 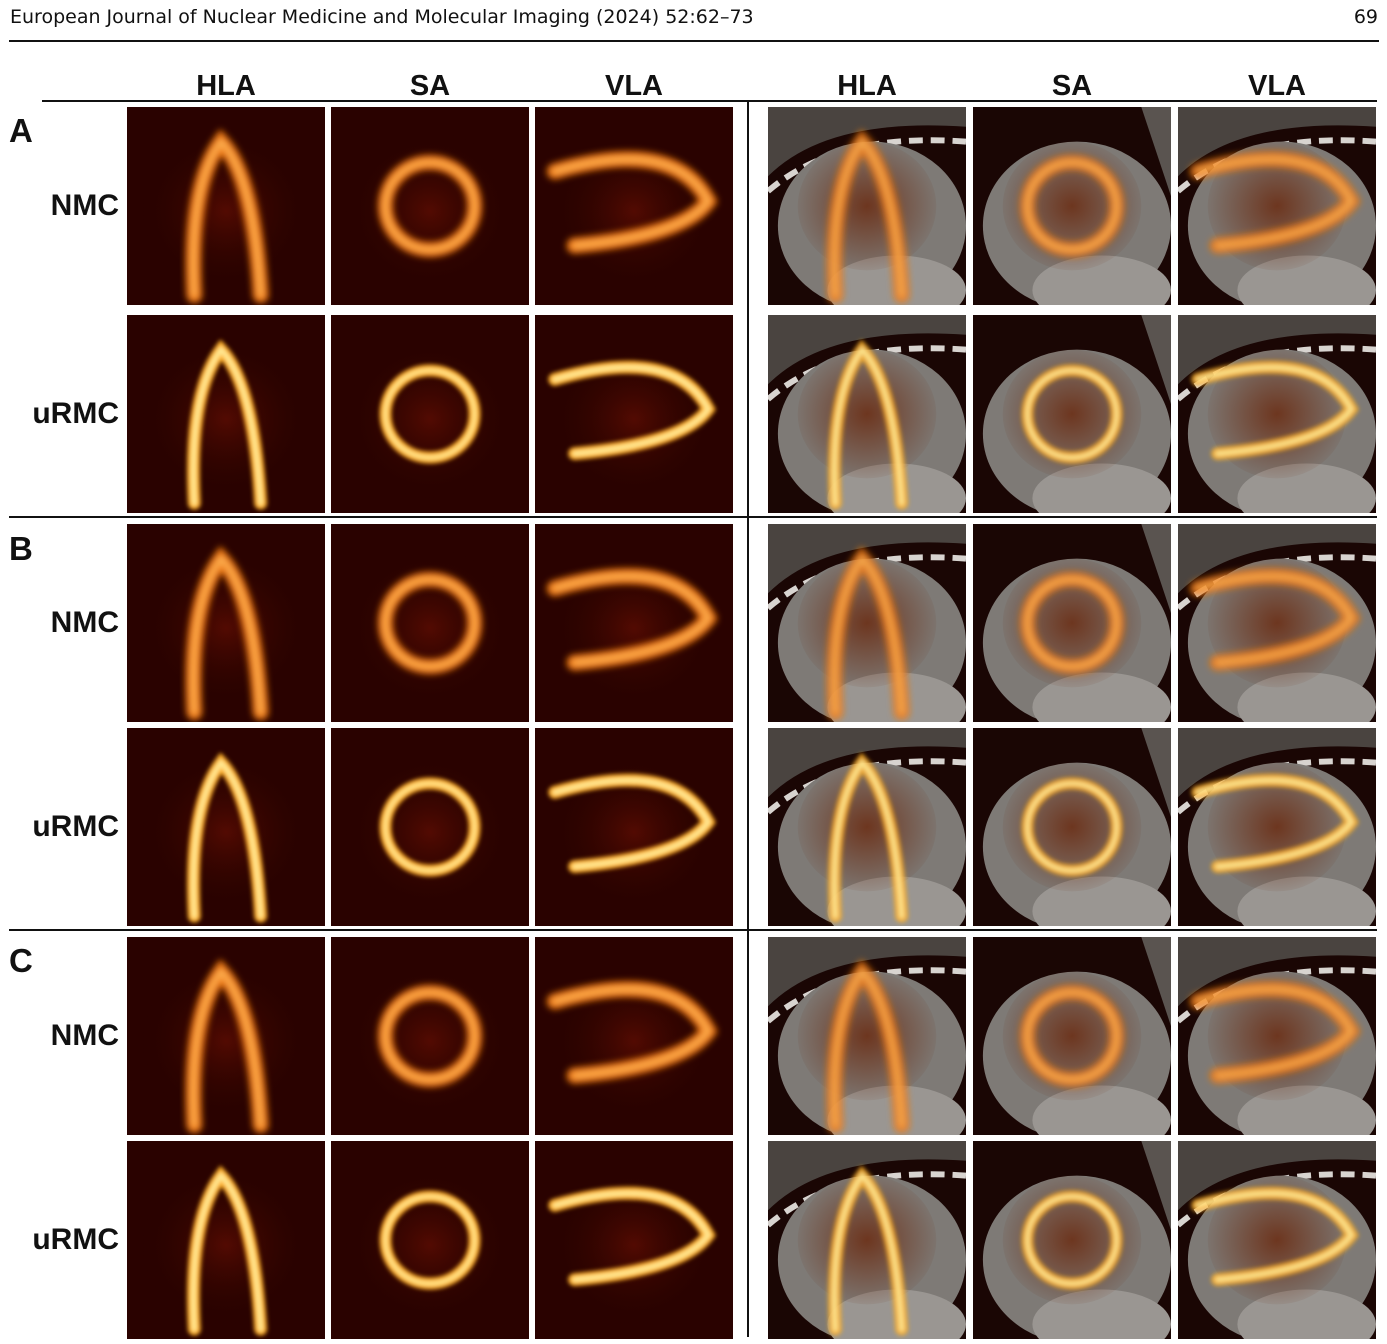 What do you see at coordinates (21, 548) in the screenshot?
I see `group-label: B` at bounding box center [21, 548].